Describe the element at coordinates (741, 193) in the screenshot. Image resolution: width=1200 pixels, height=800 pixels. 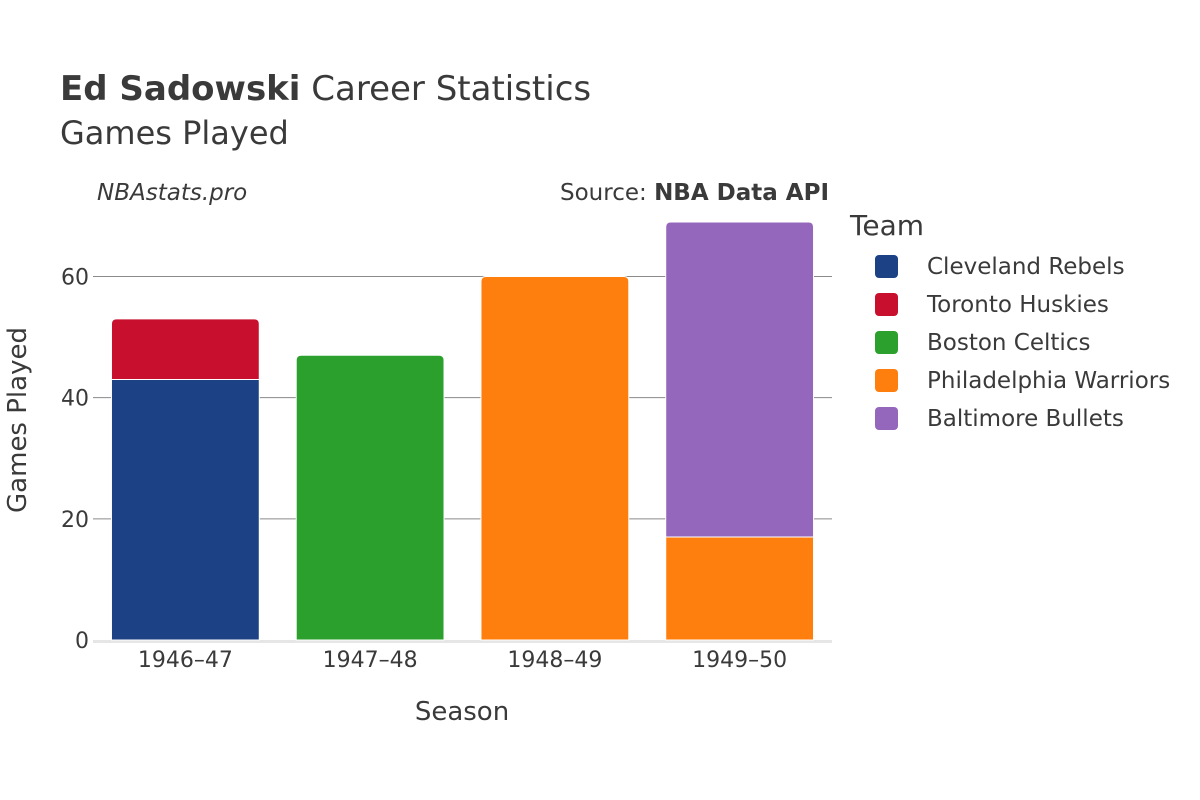
I see `source-name: NBA Data API` at that location.